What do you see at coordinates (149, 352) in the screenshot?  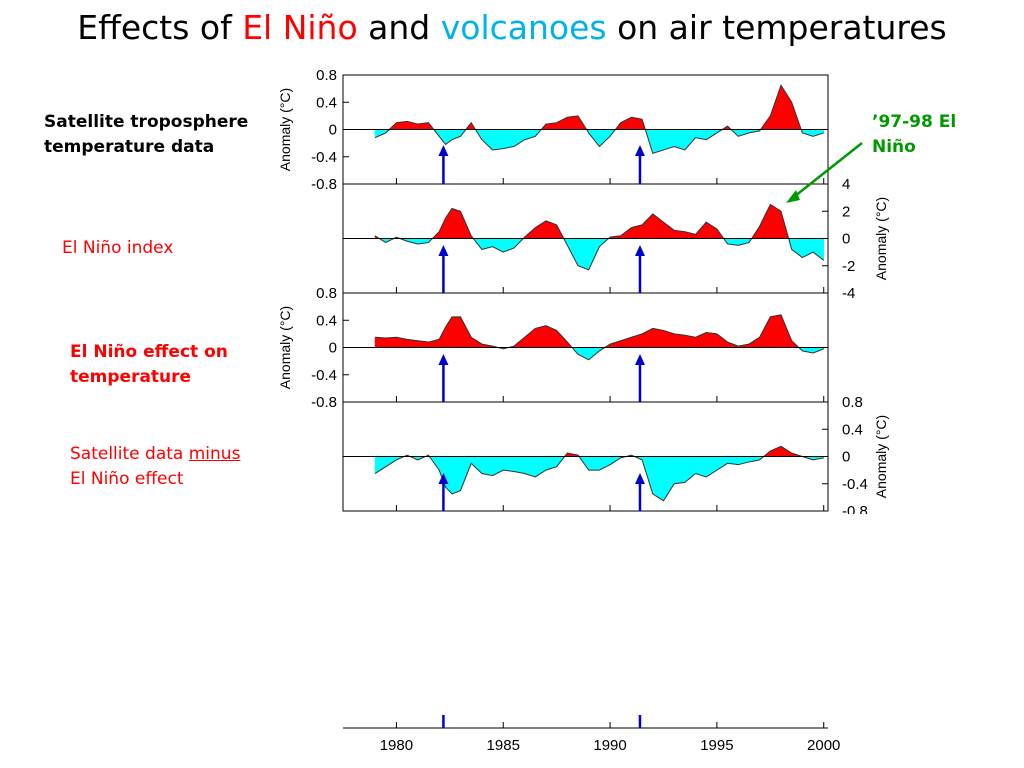 I see `effect-label-line1: El Niño effect on` at bounding box center [149, 352].